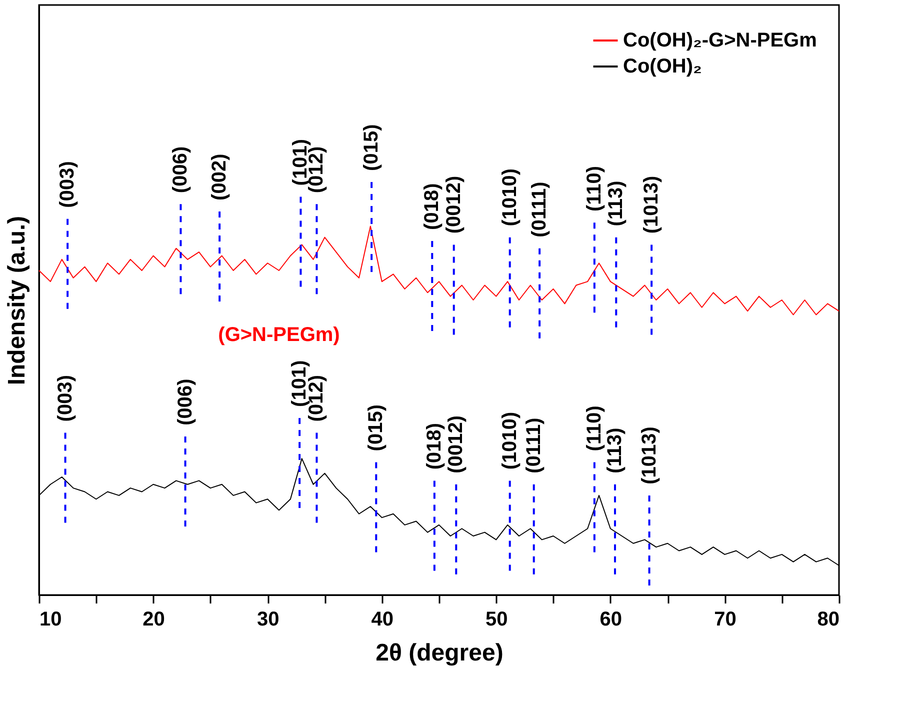  Describe the element at coordinates (611, 619) in the screenshot. I see `x-tick-label: 60` at that location.